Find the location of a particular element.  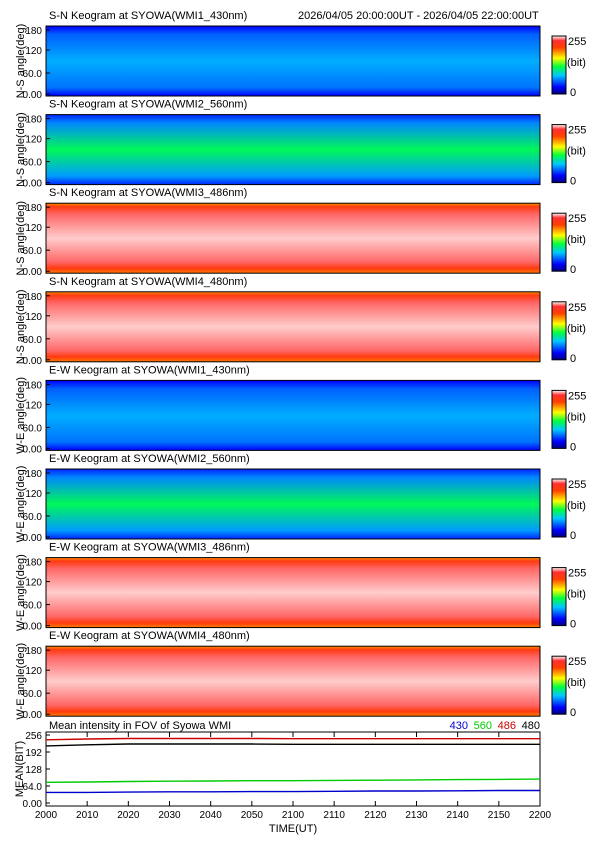

chart-y-axis: 256 192 128 64.0 0.00 is located at coordinates (36, 770).